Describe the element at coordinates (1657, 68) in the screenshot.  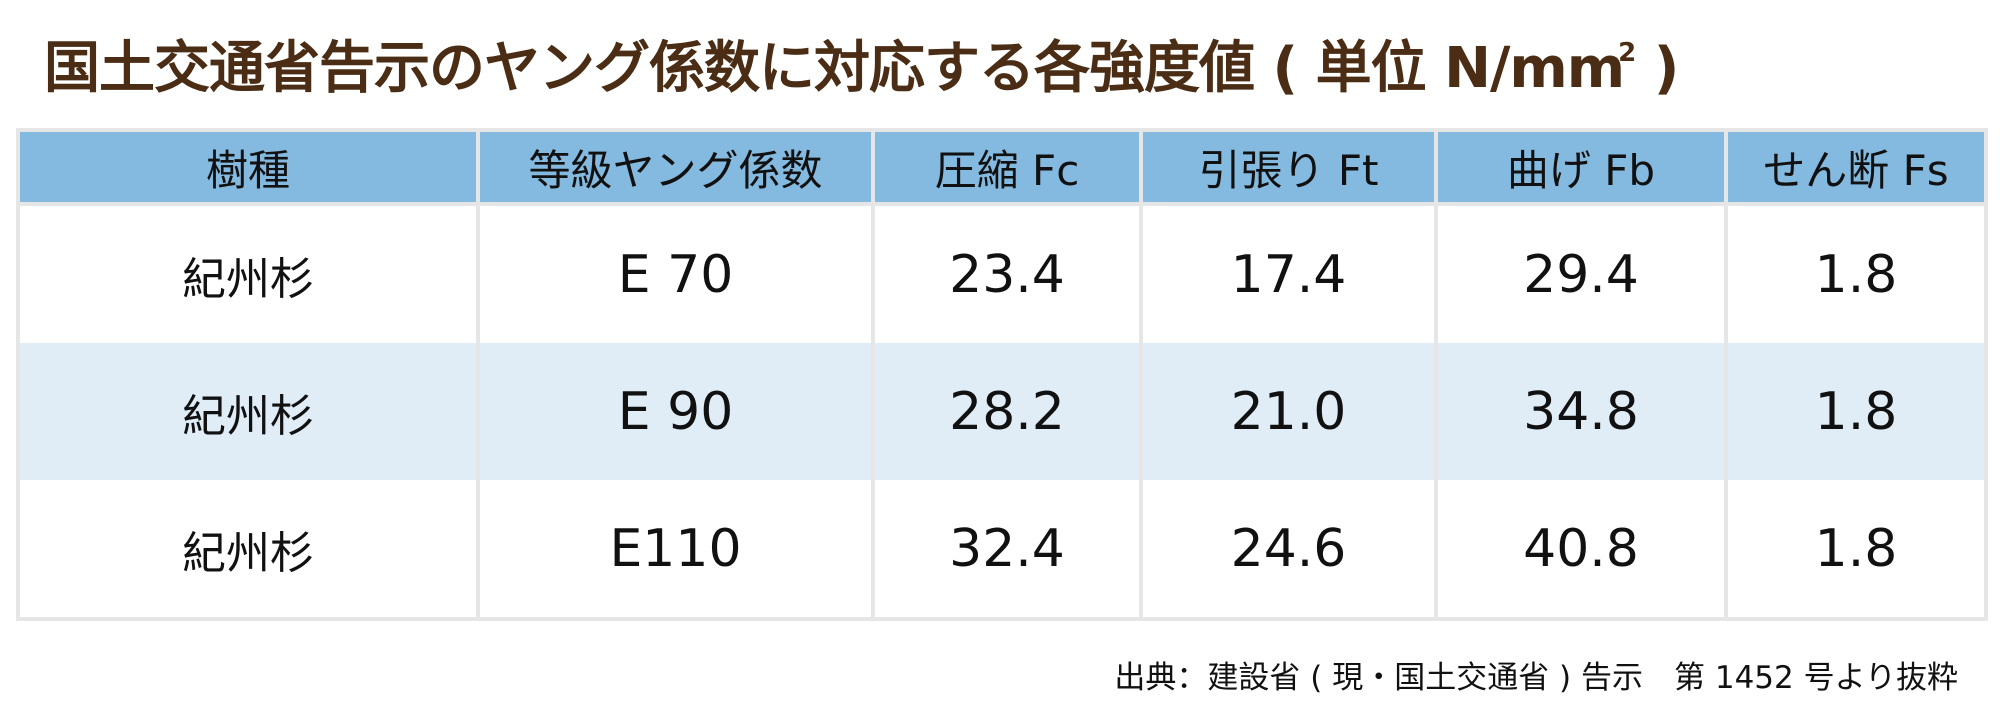
I see `page-title-closing: )` at that location.